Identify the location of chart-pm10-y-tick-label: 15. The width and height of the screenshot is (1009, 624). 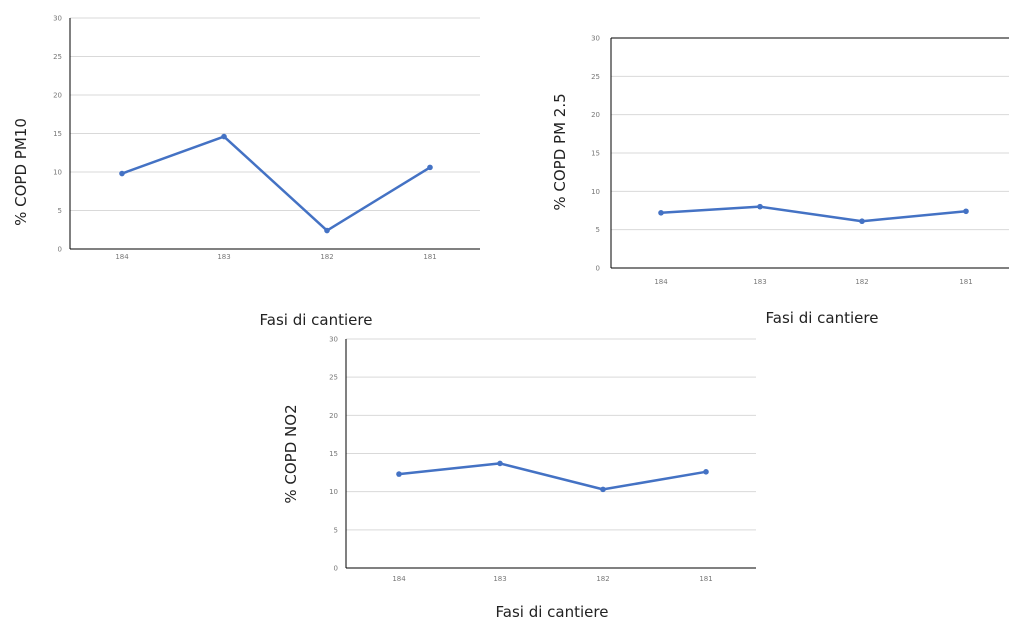
(57, 134).